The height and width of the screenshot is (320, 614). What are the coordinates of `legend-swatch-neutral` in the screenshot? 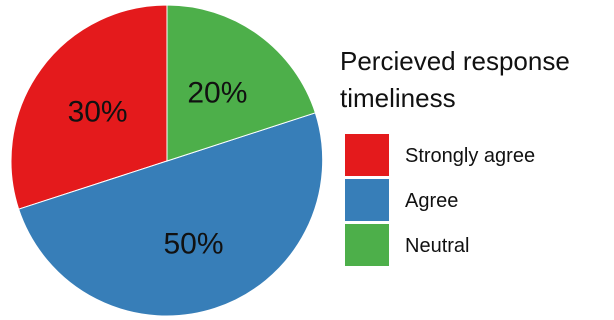 It's located at (367, 245).